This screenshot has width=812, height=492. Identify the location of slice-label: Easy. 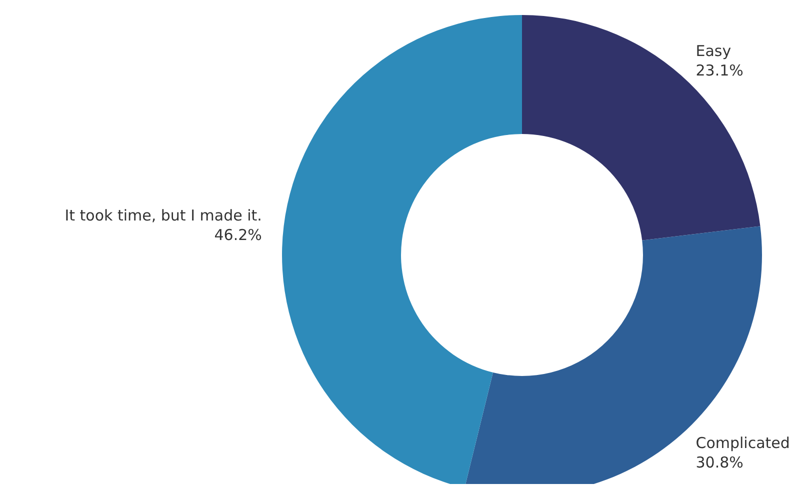
(714, 51).